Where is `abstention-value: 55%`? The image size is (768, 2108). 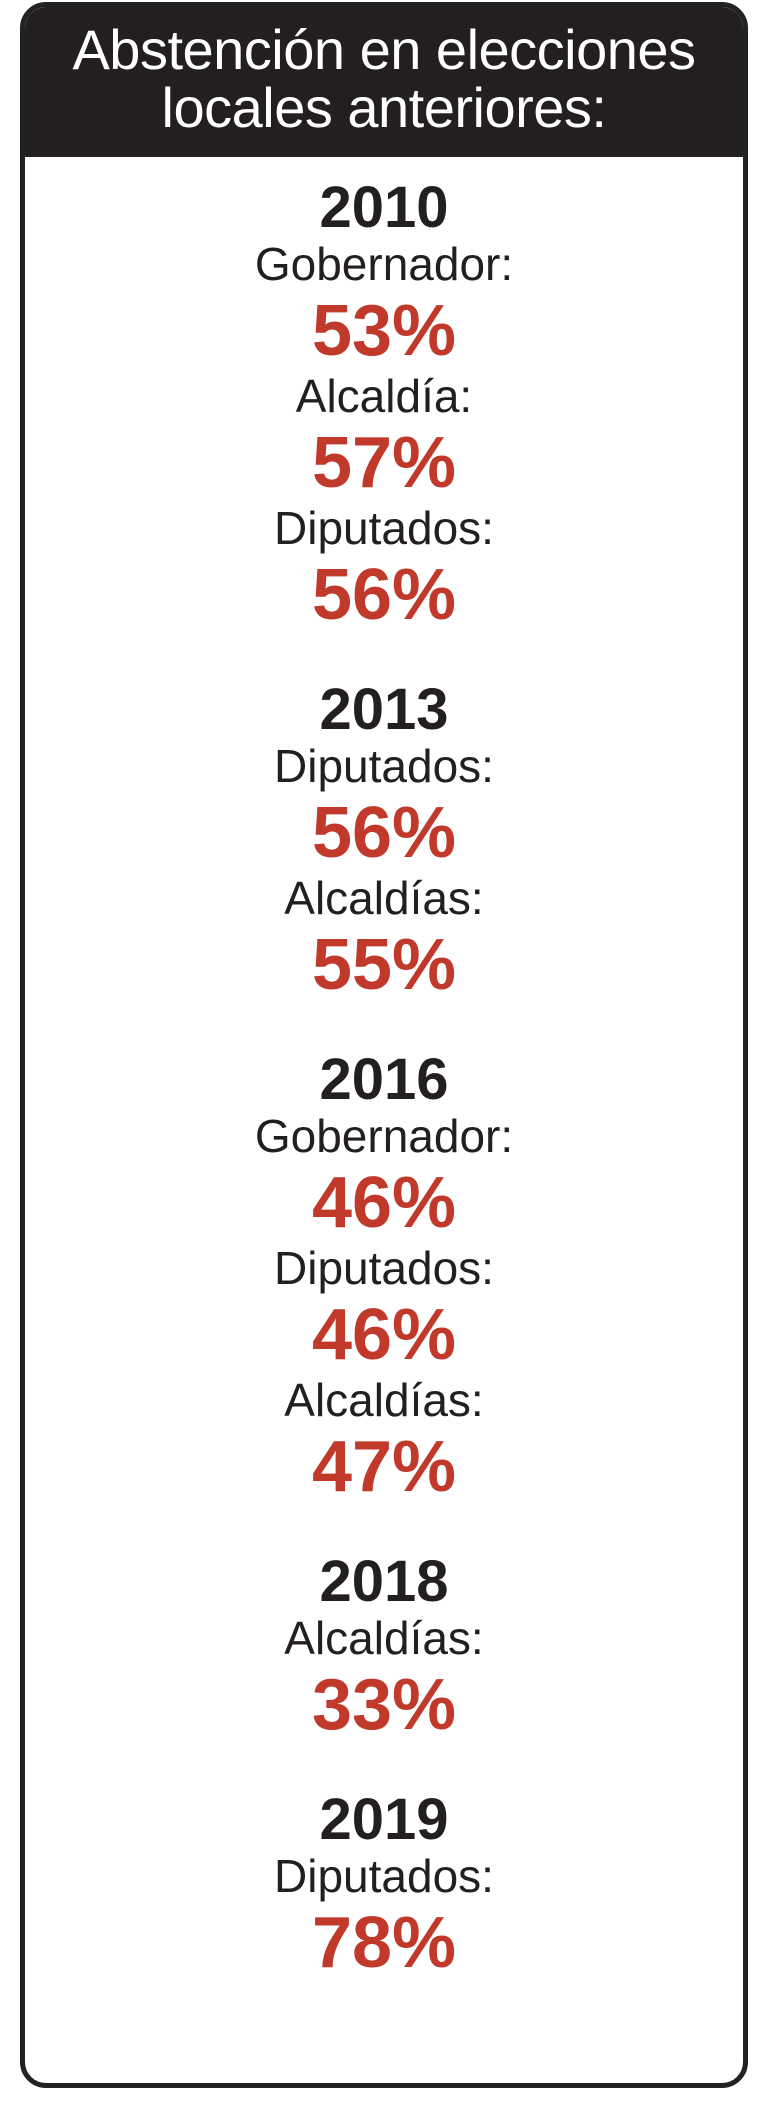 abstention-value: 55% is located at coordinates (384, 965).